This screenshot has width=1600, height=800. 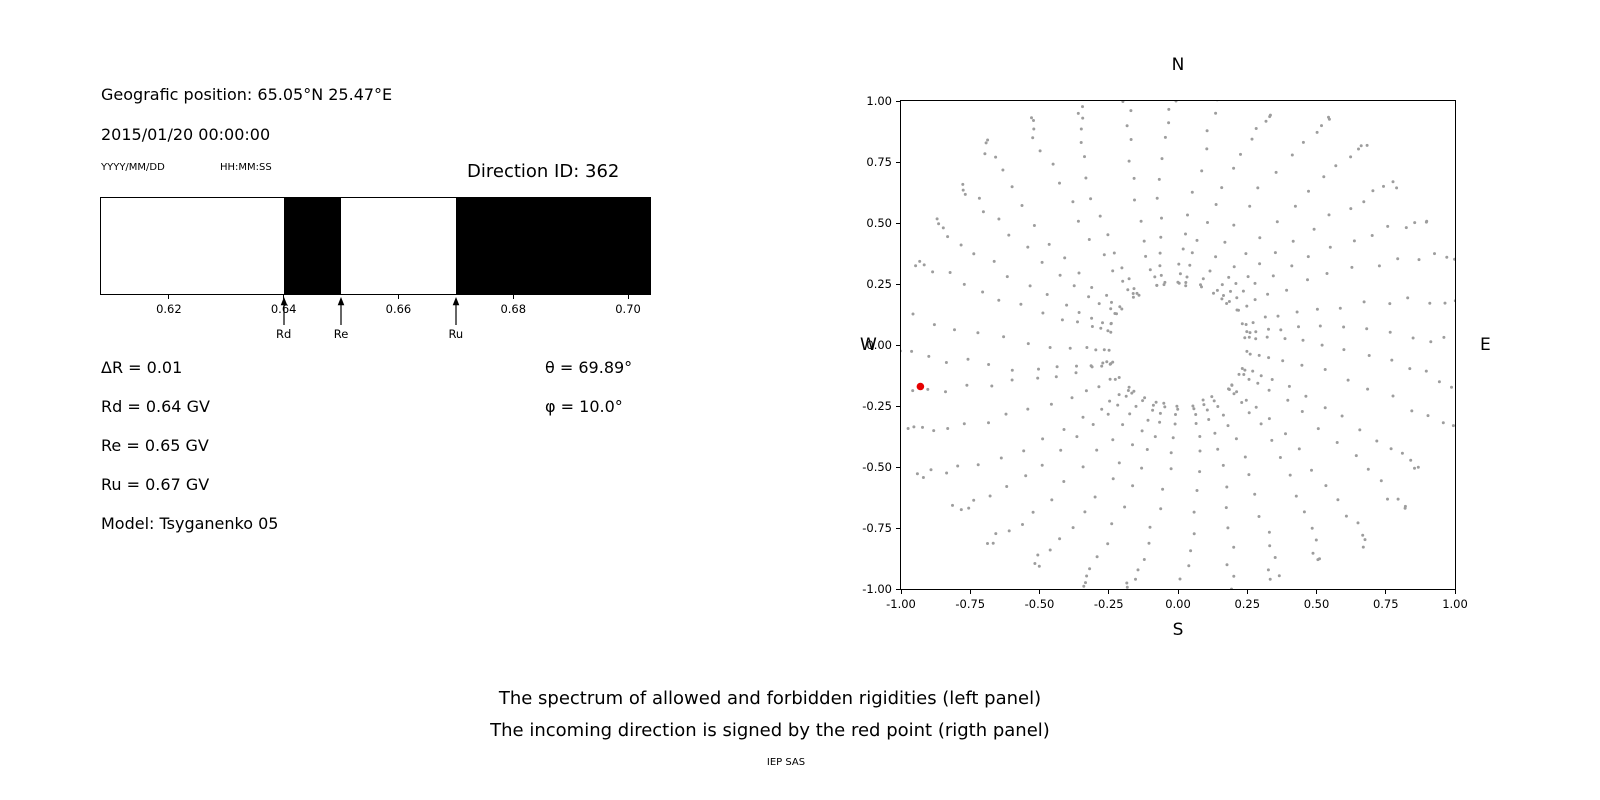 I want to click on cutoff-marker-rd: Rd, so click(x=284, y=319).